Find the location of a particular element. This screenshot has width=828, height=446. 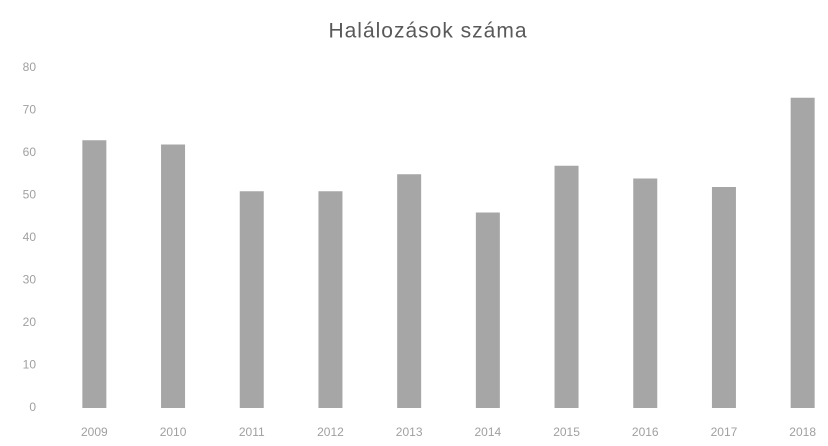

chart-title: Halálozások száma is located at coordinates (427, 31).